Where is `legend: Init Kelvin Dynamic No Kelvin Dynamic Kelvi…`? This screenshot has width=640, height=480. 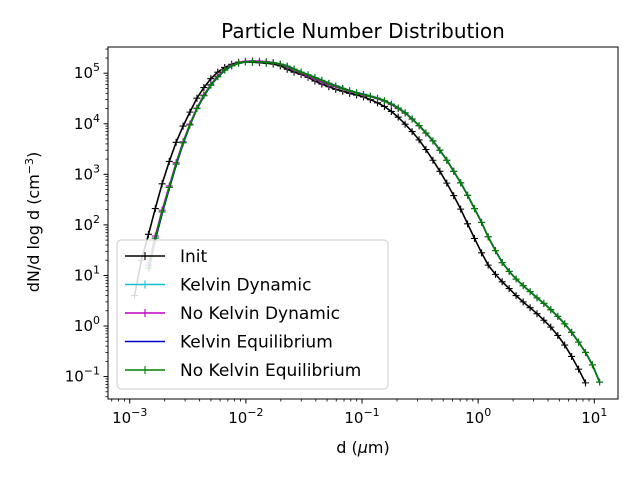 legend: Init Kelvin Dynamic No Kelvin Dynamic Kelvi… is located at coordinates (252, 314).